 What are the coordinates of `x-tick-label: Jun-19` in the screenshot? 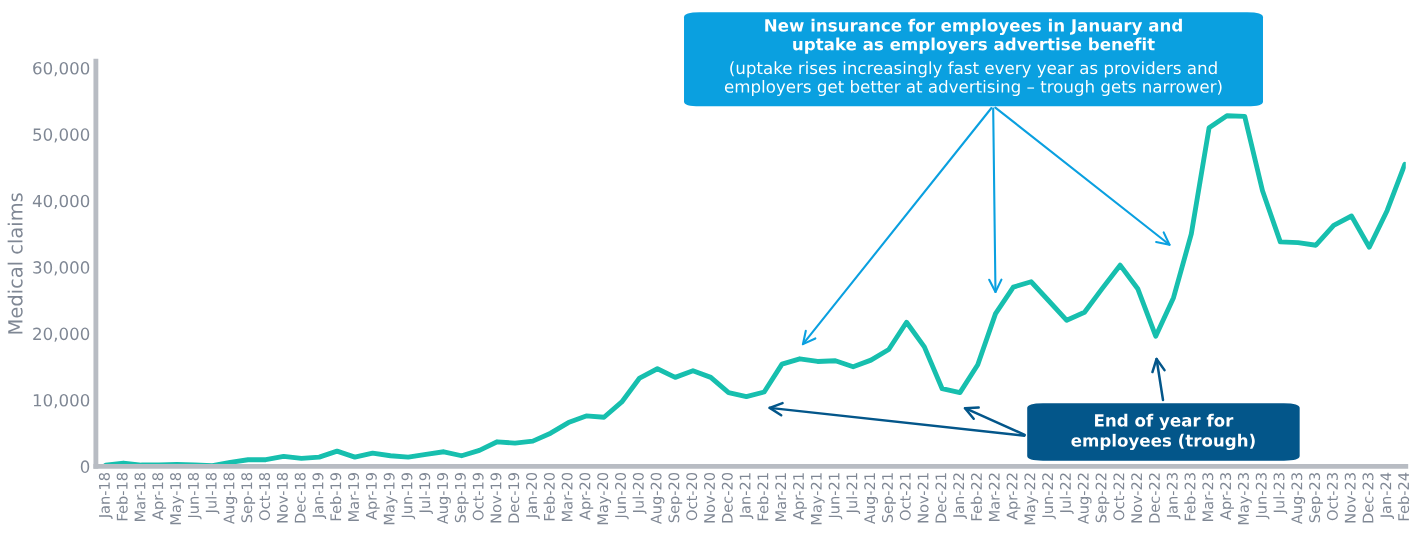 It's located at (408, 496).